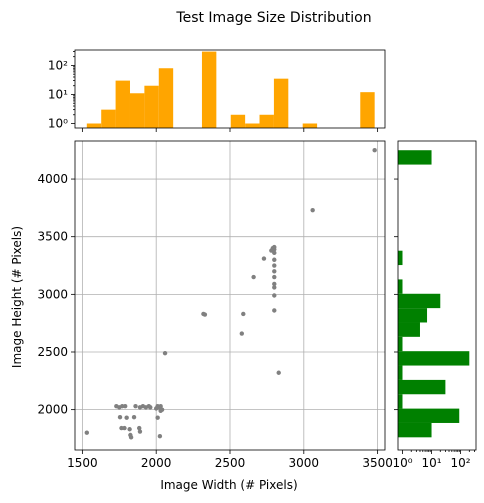 The image size is (484, 503). Describe the element at coordinates (58, 94) in the screenshot. I see `top-hist-y-tick-label: 10¹` at that location.